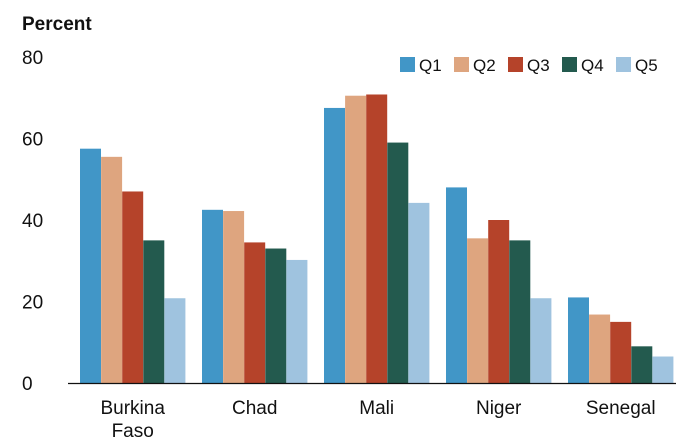 The width and height of the screenshot is (676, 441). What do you see at coordinates (484, 65) in the screenshot?
I see `legend-label: Q2` at bounding box center [484, 65].